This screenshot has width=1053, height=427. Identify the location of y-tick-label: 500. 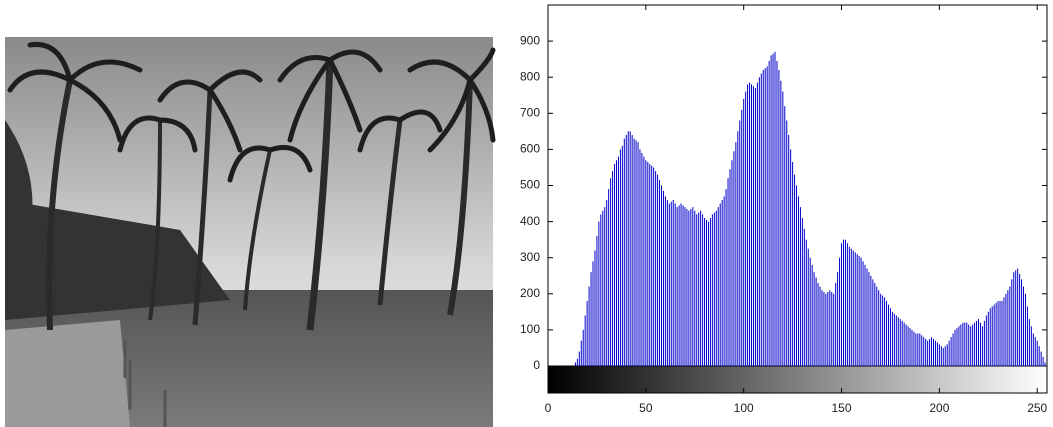
(530, 185).